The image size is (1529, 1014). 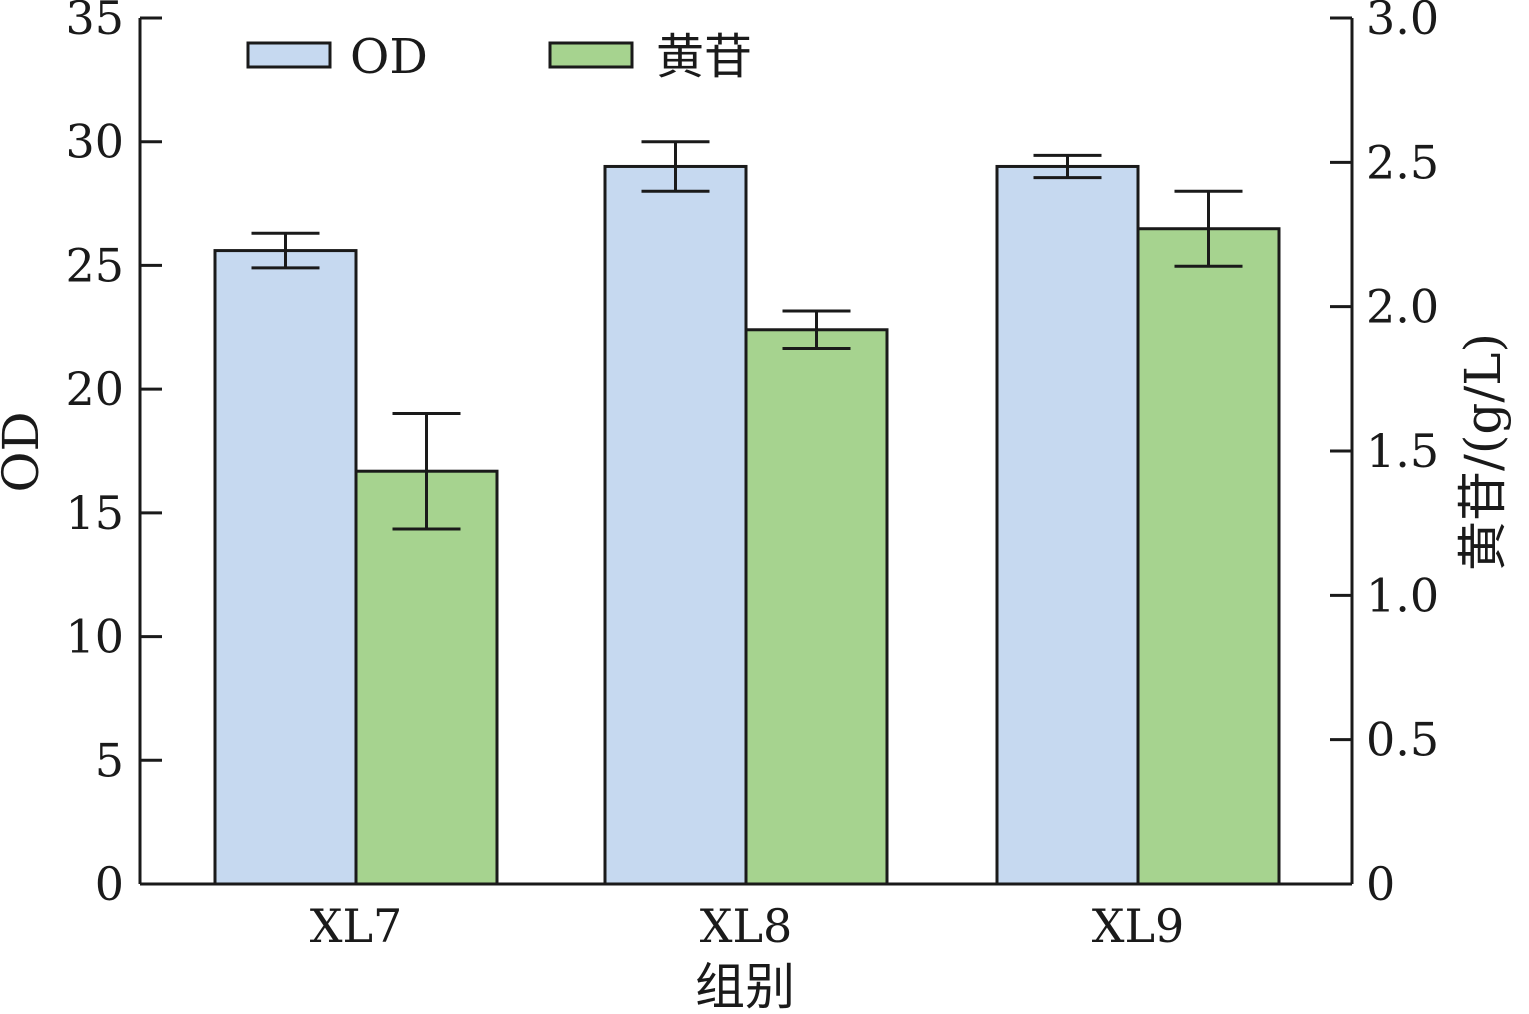 I want to click on y-tick-label: 30, so click(x=94, y=142).